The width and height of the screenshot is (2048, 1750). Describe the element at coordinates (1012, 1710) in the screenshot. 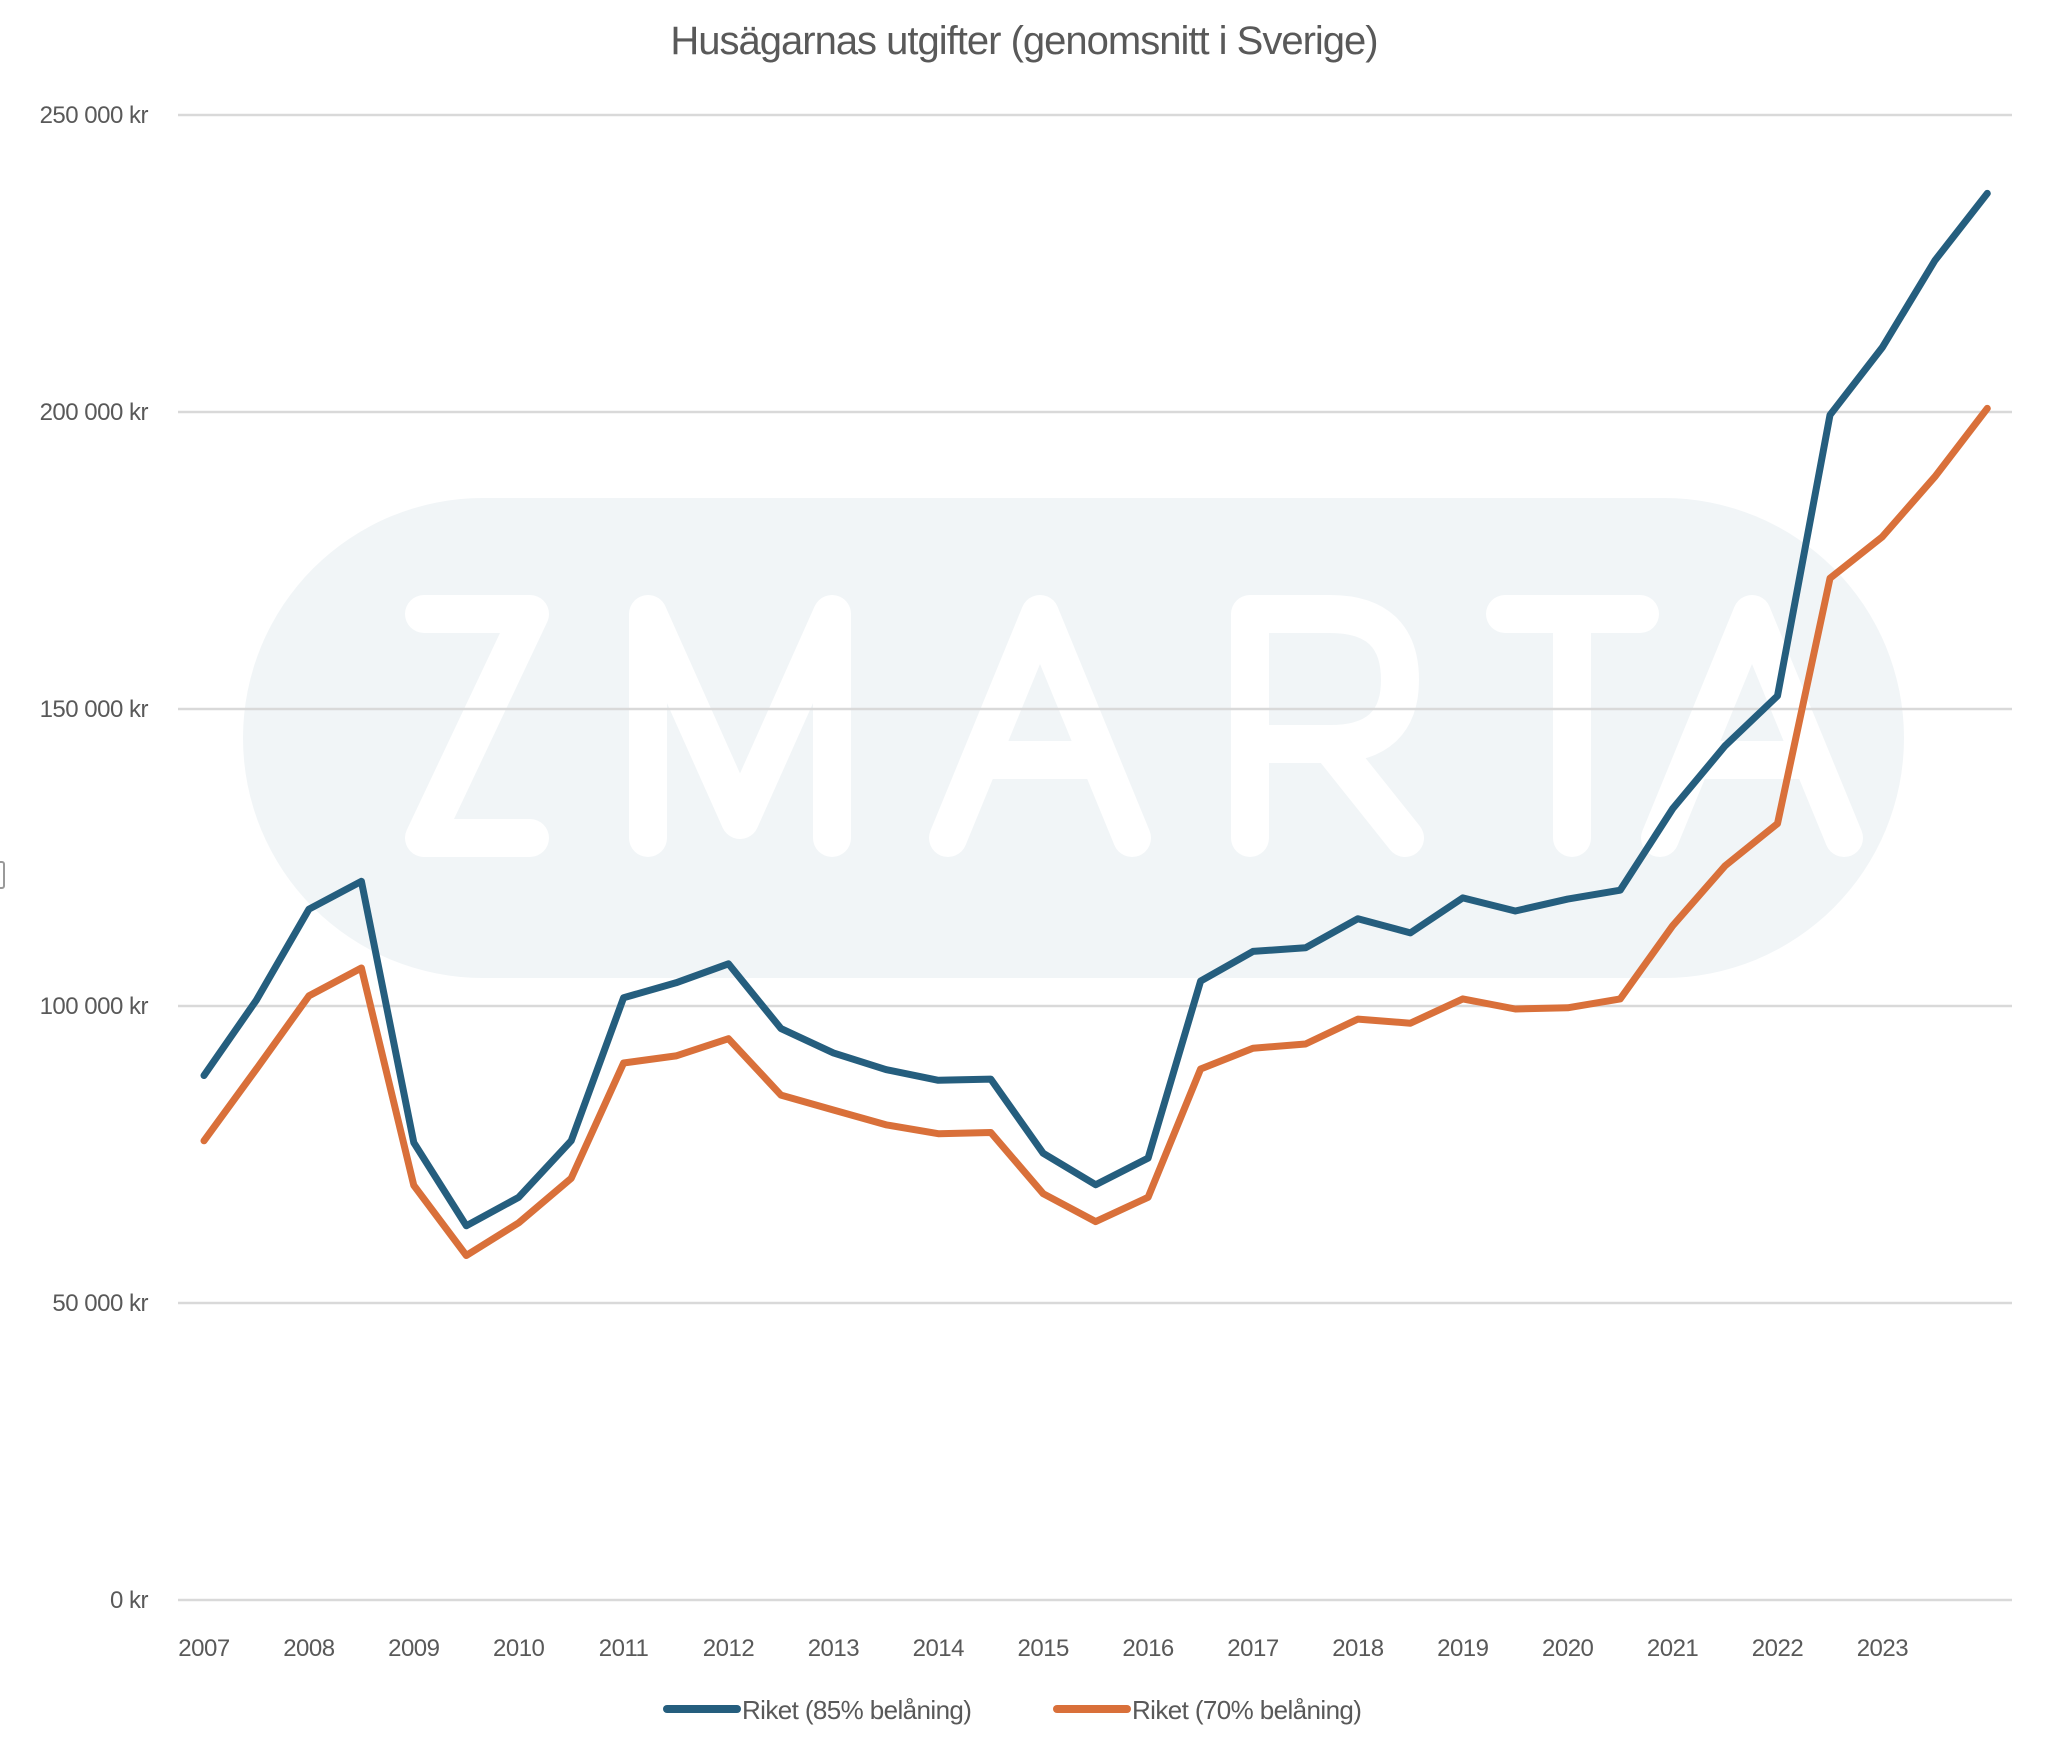

I see `legend: Riket (85% belåning) Riket (70% belåning)` at that location.